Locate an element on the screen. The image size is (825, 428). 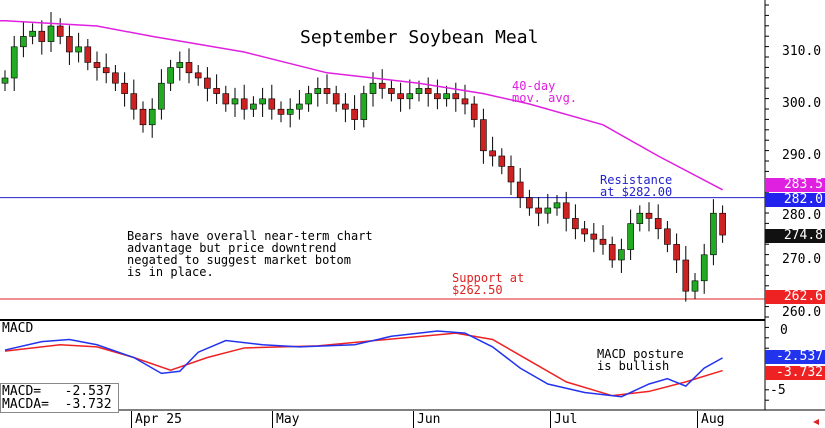
x-tick: Jul is located at coordinates (563, 419).